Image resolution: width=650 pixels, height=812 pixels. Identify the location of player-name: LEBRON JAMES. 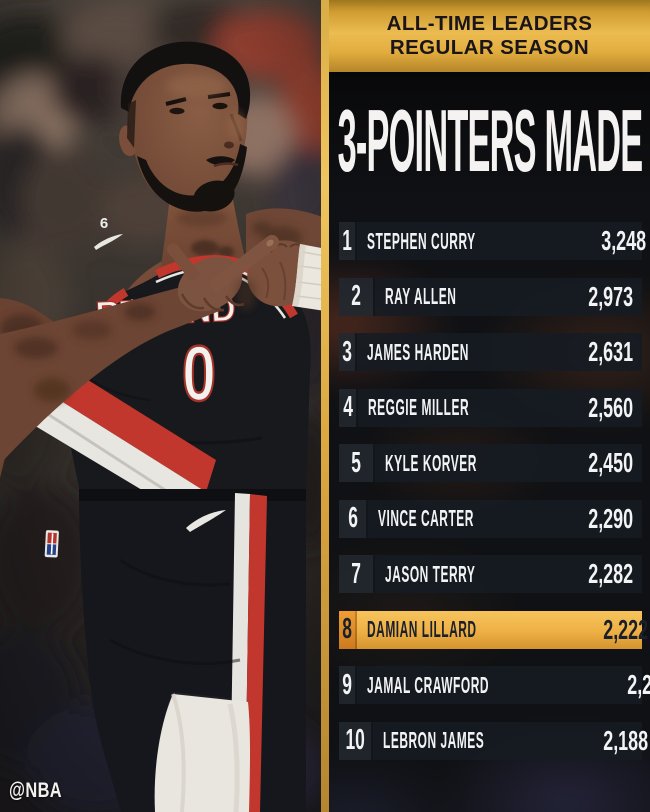
(475, 741).